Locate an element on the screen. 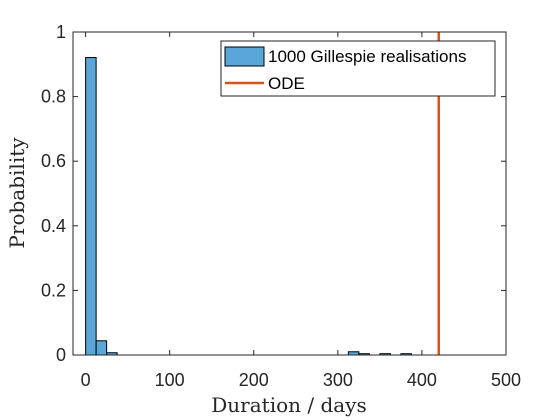 The height and width of the screenshot is (420, 560). x-tick-label: 100 is located at coordinates (170, 380).